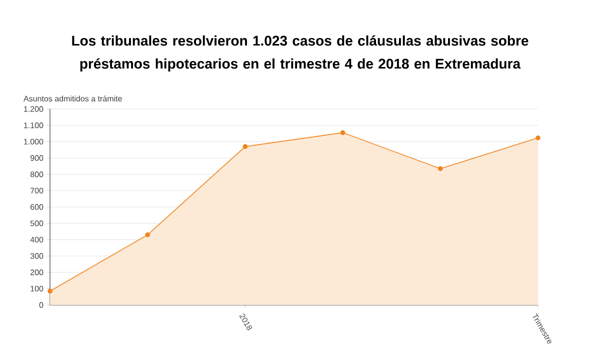 This screenshot has width=600, height=349. What do you see at coordinates (34, 109) in the screenshot?
I see `y-tick-label: 1.200` at bounding box center [34, 109].